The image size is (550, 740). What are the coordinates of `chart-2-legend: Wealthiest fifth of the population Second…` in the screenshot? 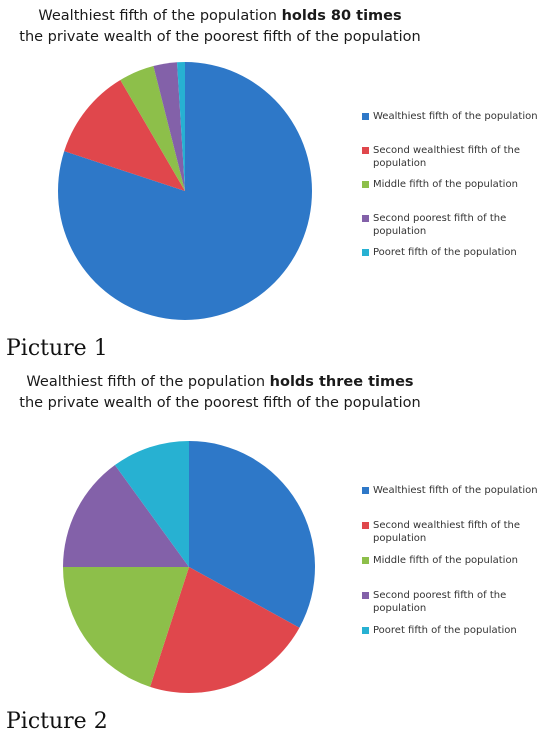 It's located at (455, 571).